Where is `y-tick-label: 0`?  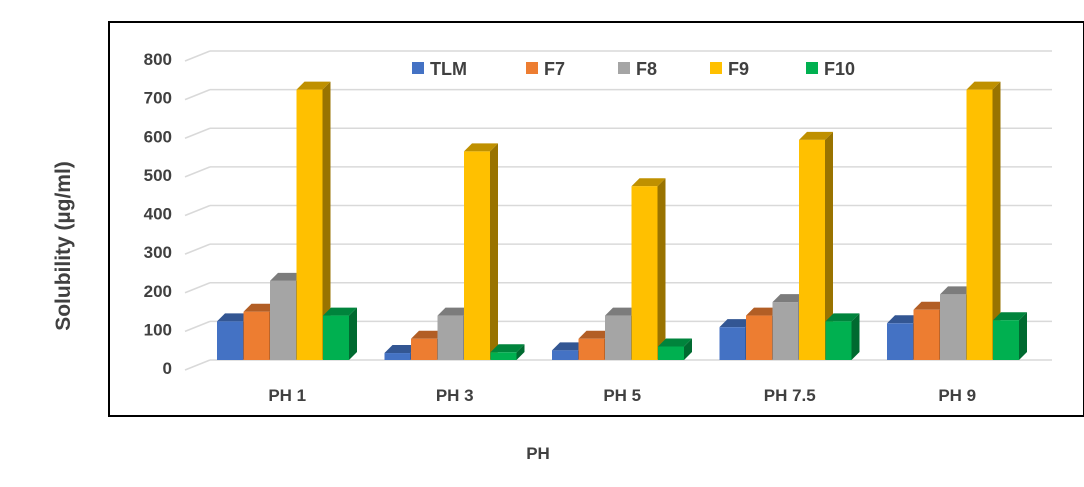
y-tick-label: 0 is located at coordinates (167, 368).